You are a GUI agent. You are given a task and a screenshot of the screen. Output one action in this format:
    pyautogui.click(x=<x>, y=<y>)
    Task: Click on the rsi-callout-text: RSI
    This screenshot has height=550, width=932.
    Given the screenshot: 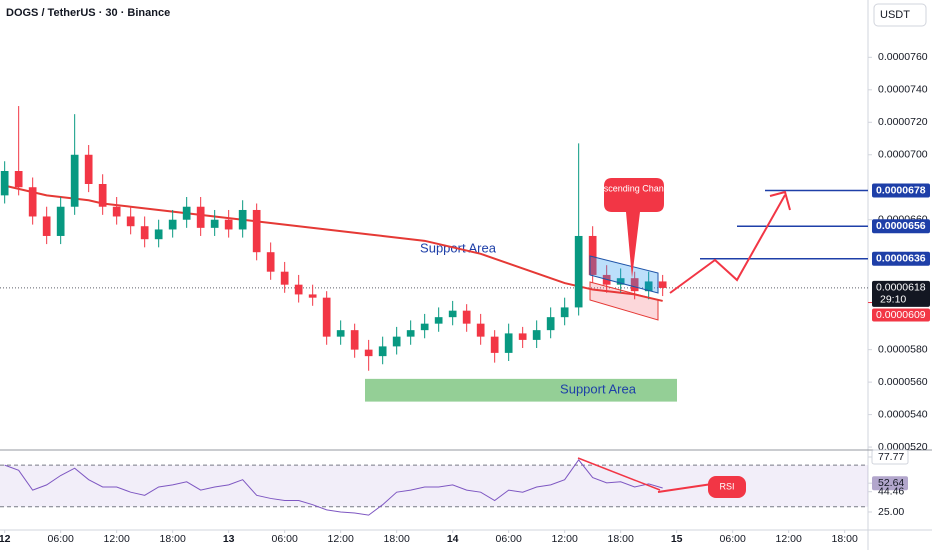 What is the action you would take?
    pyautogui.click(x=726, y=486)
    